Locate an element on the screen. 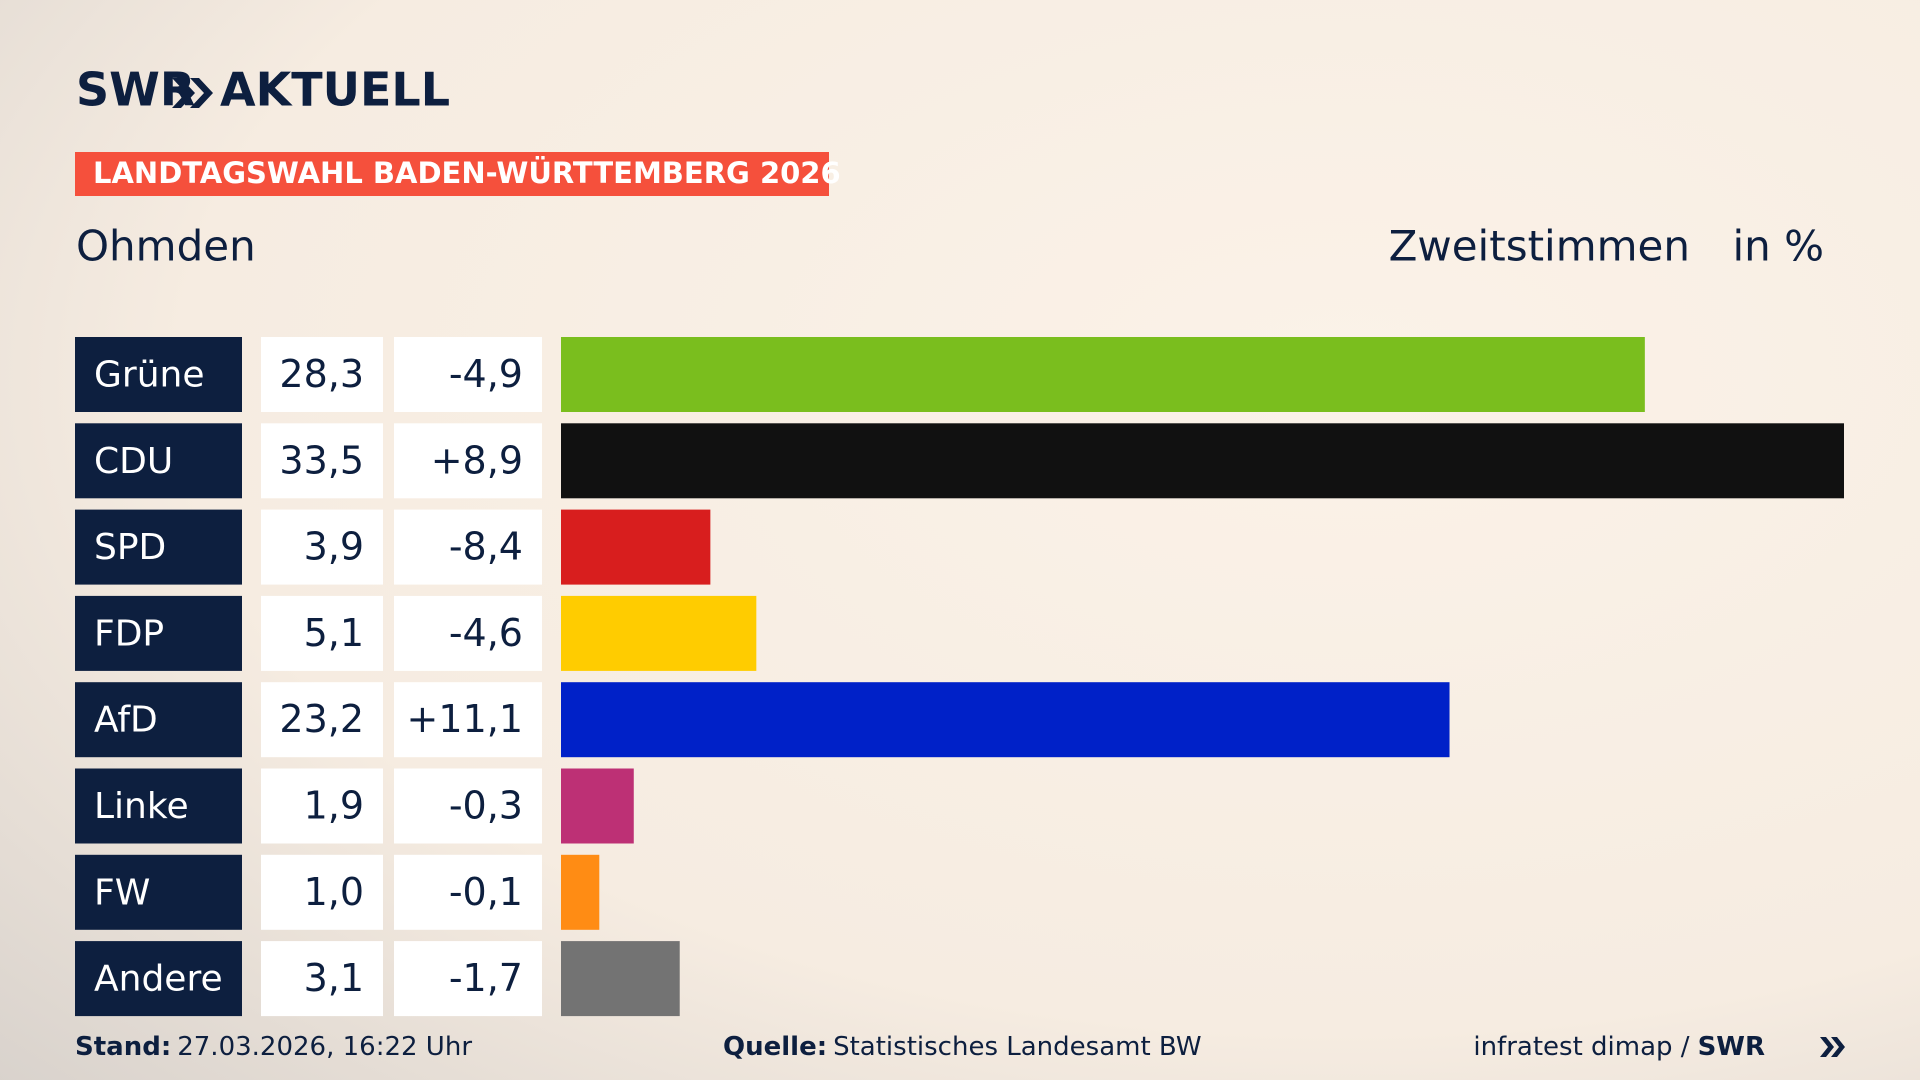  banner-bg is located at coordinates (452, 174).